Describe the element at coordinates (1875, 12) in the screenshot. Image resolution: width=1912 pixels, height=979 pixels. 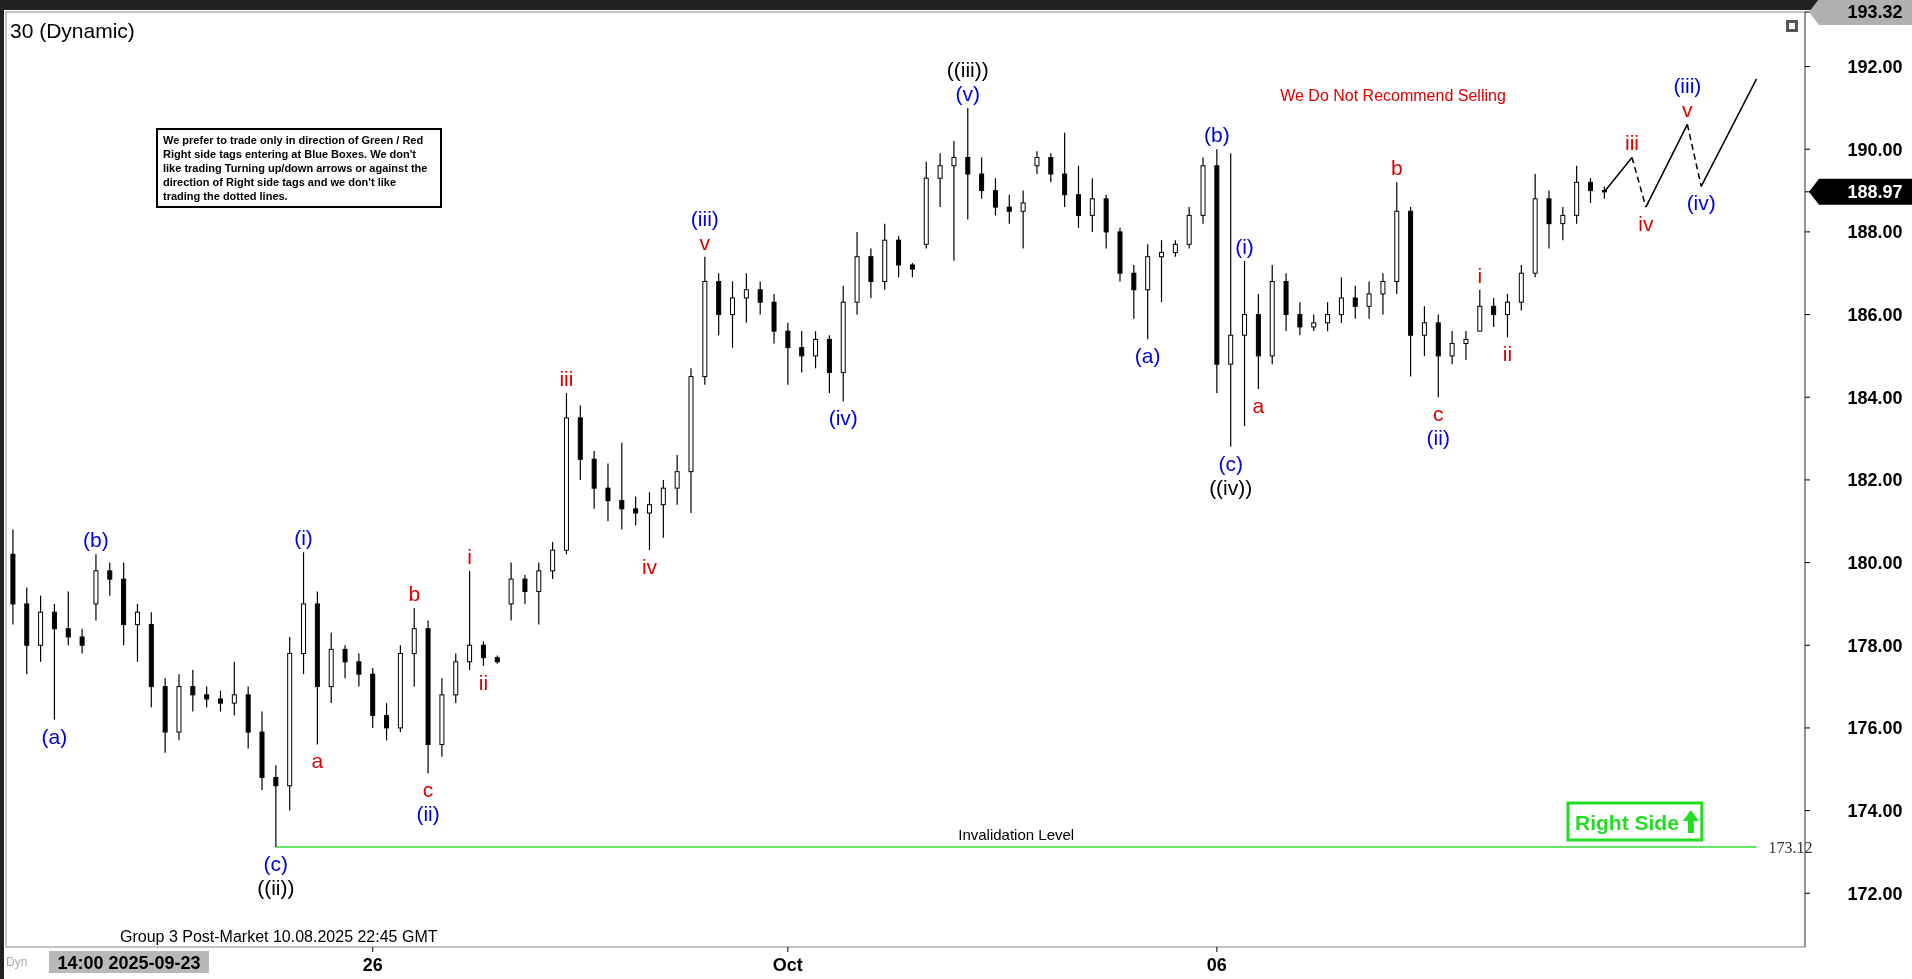
I see `y-tick-label: 193.32` at that location.